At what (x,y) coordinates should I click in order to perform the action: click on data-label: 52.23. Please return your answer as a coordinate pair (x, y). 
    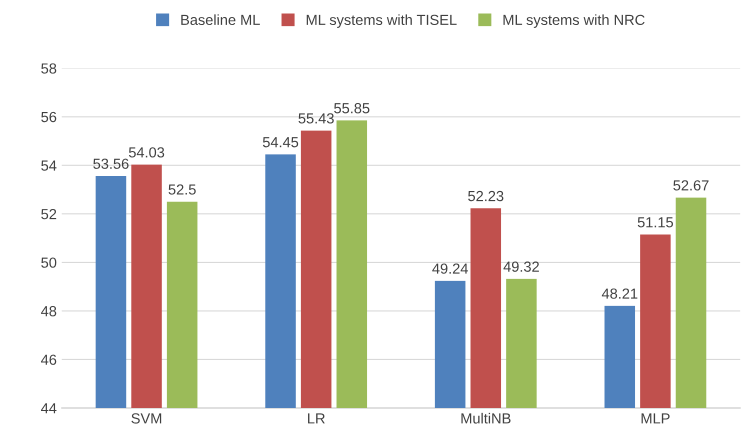
    Looking at the image, I should click on (486, 196).